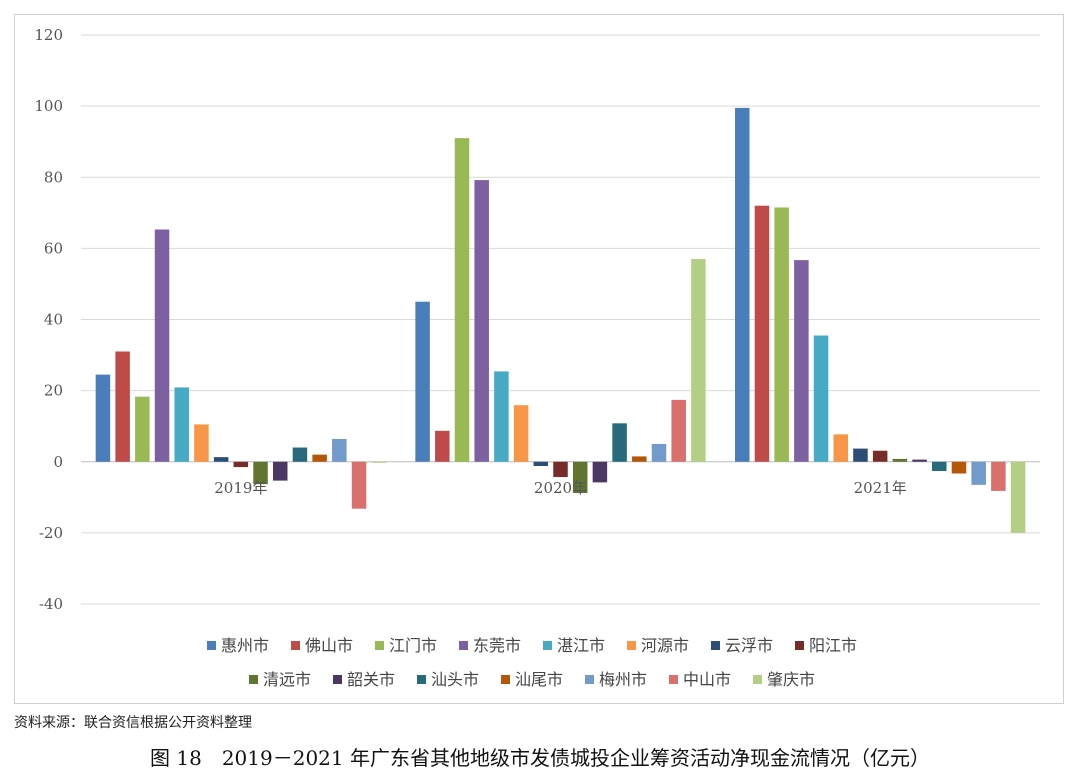 The height and width of the screenshot is (780, 1080). Describe the element at coordinates (371, 679) in the screenshot. I see `legend-label: 韶关市` at that location.